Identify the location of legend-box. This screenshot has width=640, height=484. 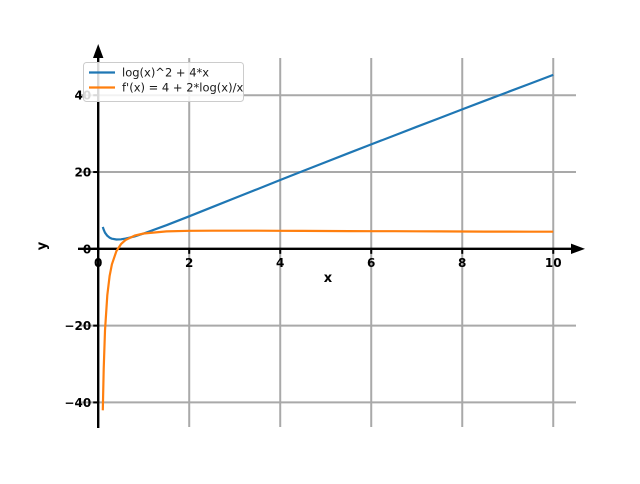
(163, 82).